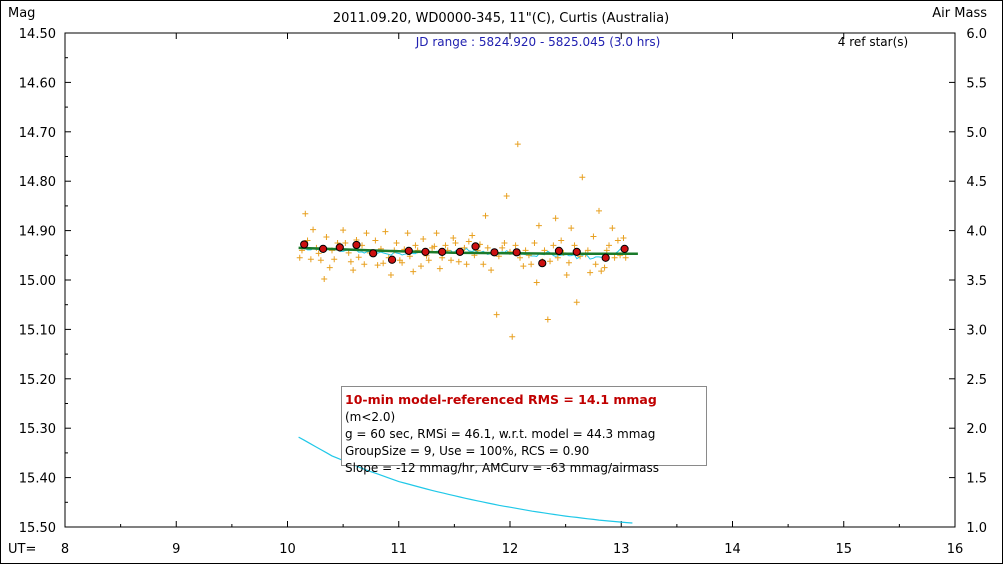 The width and height of the screenshot is (1003, 564). I want to click on stats-line-3: GroupSize = 9, Use = 100%, RCS = 0.90, so click(467, 451).